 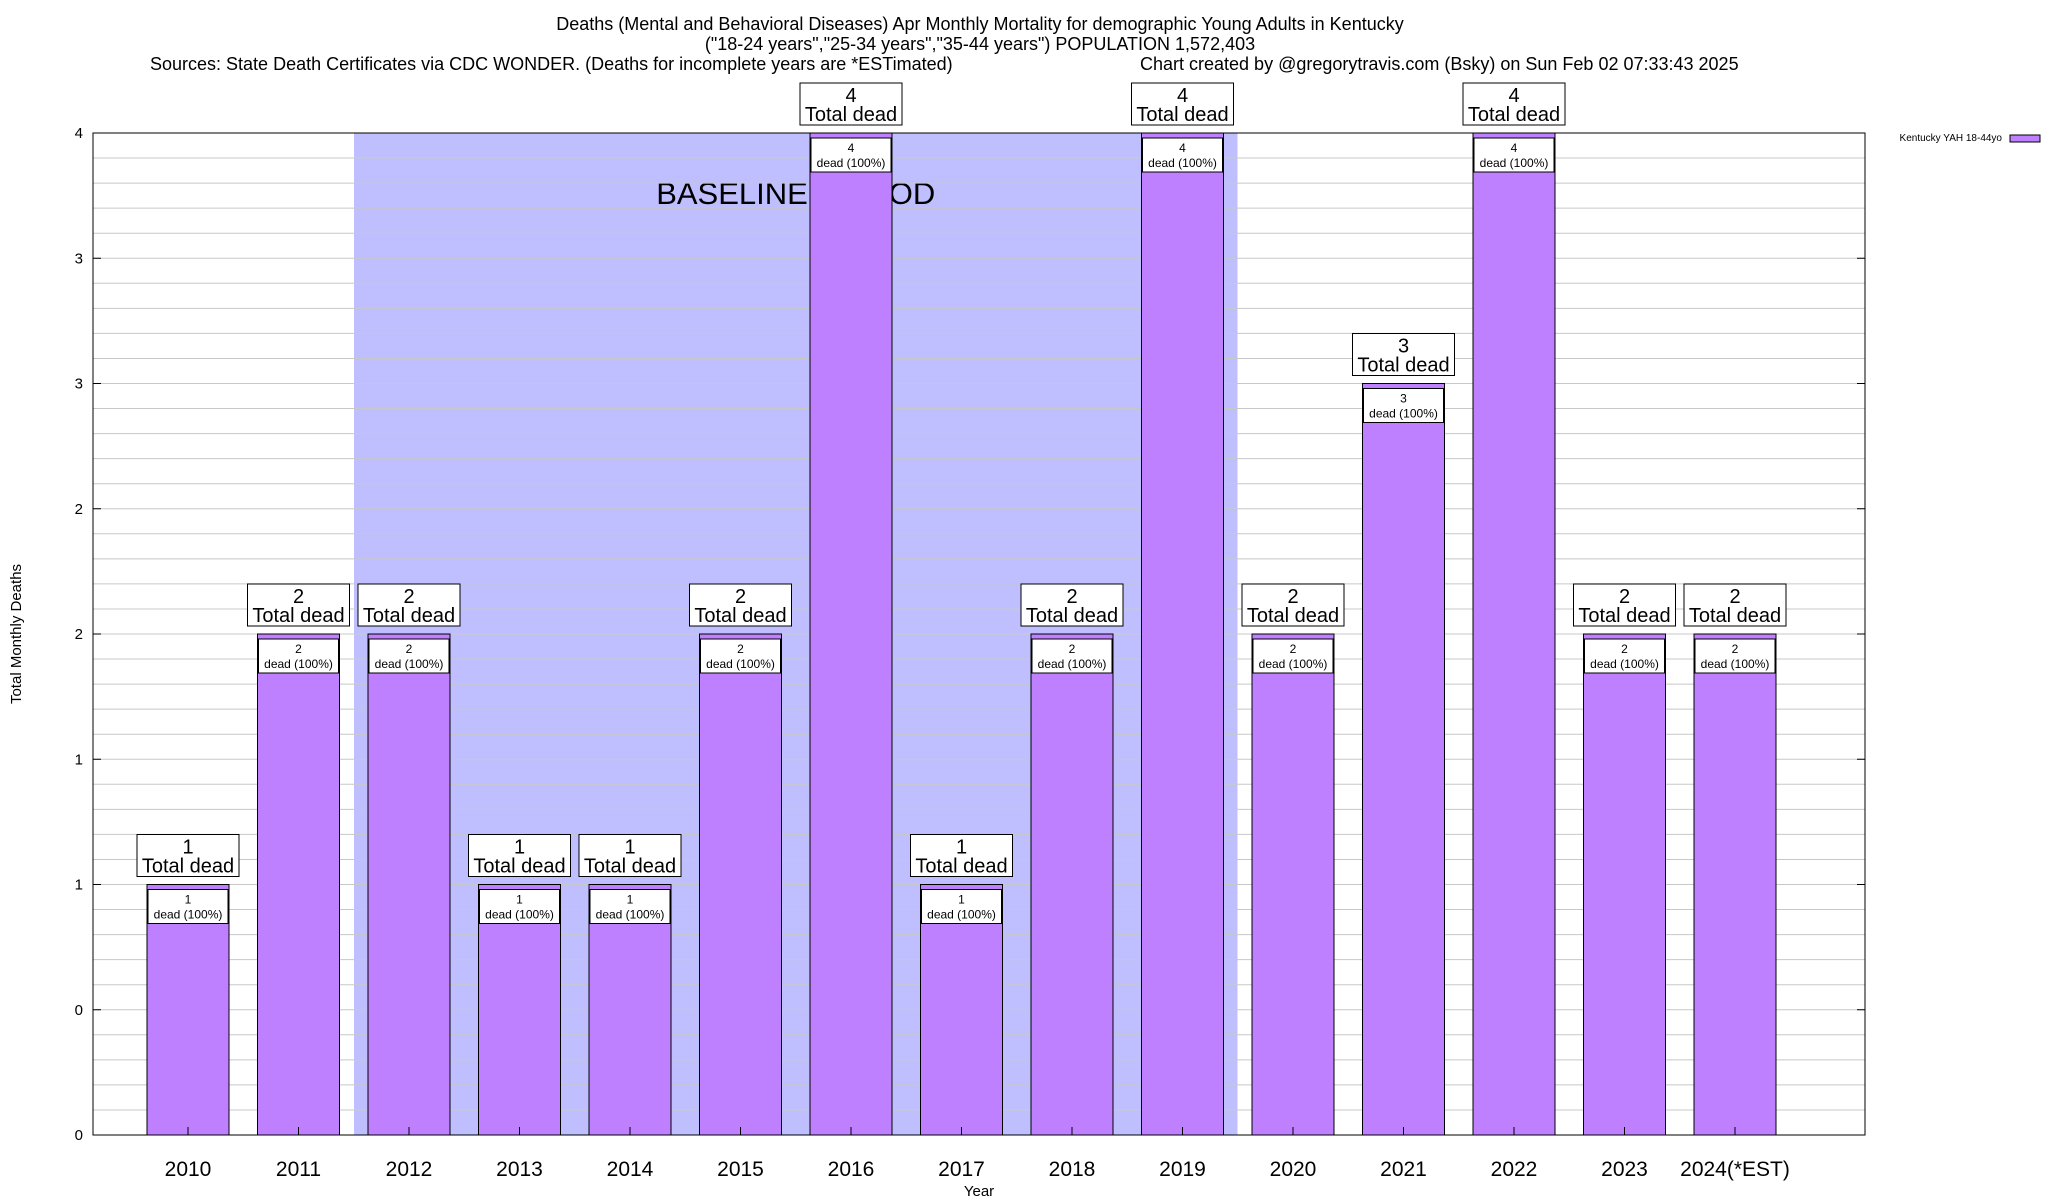 What do you see at coordinates (1624, 1169) in the screenshot?
I see `x-tick-label: 2023` at bounding box center [1624, 1169].